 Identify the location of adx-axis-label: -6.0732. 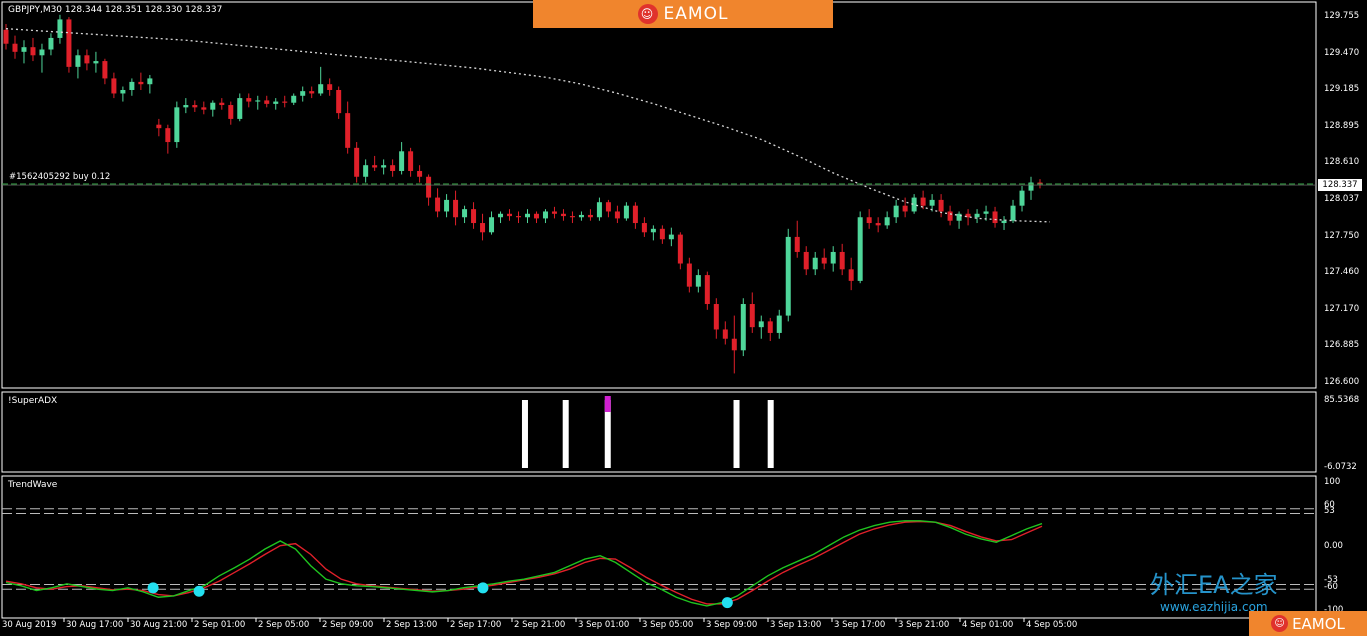
(1340, 467).